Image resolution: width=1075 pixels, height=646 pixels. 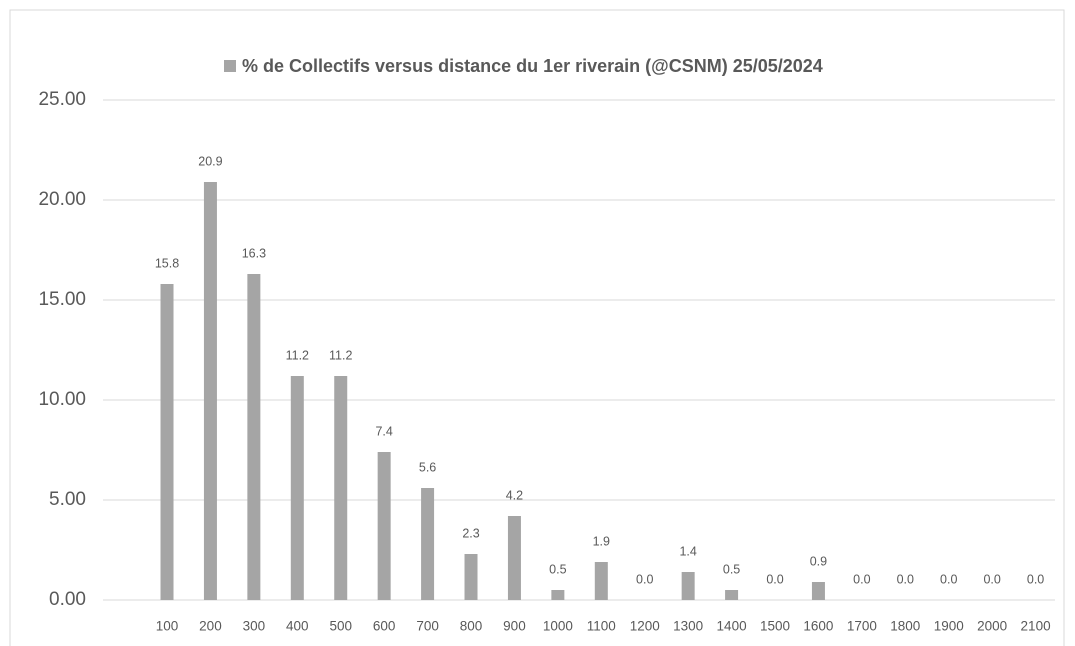 What do you see at coordinates (254, 253) in the screenshot?
I see `data-label: 16.3` at bounding box center [254, 253].